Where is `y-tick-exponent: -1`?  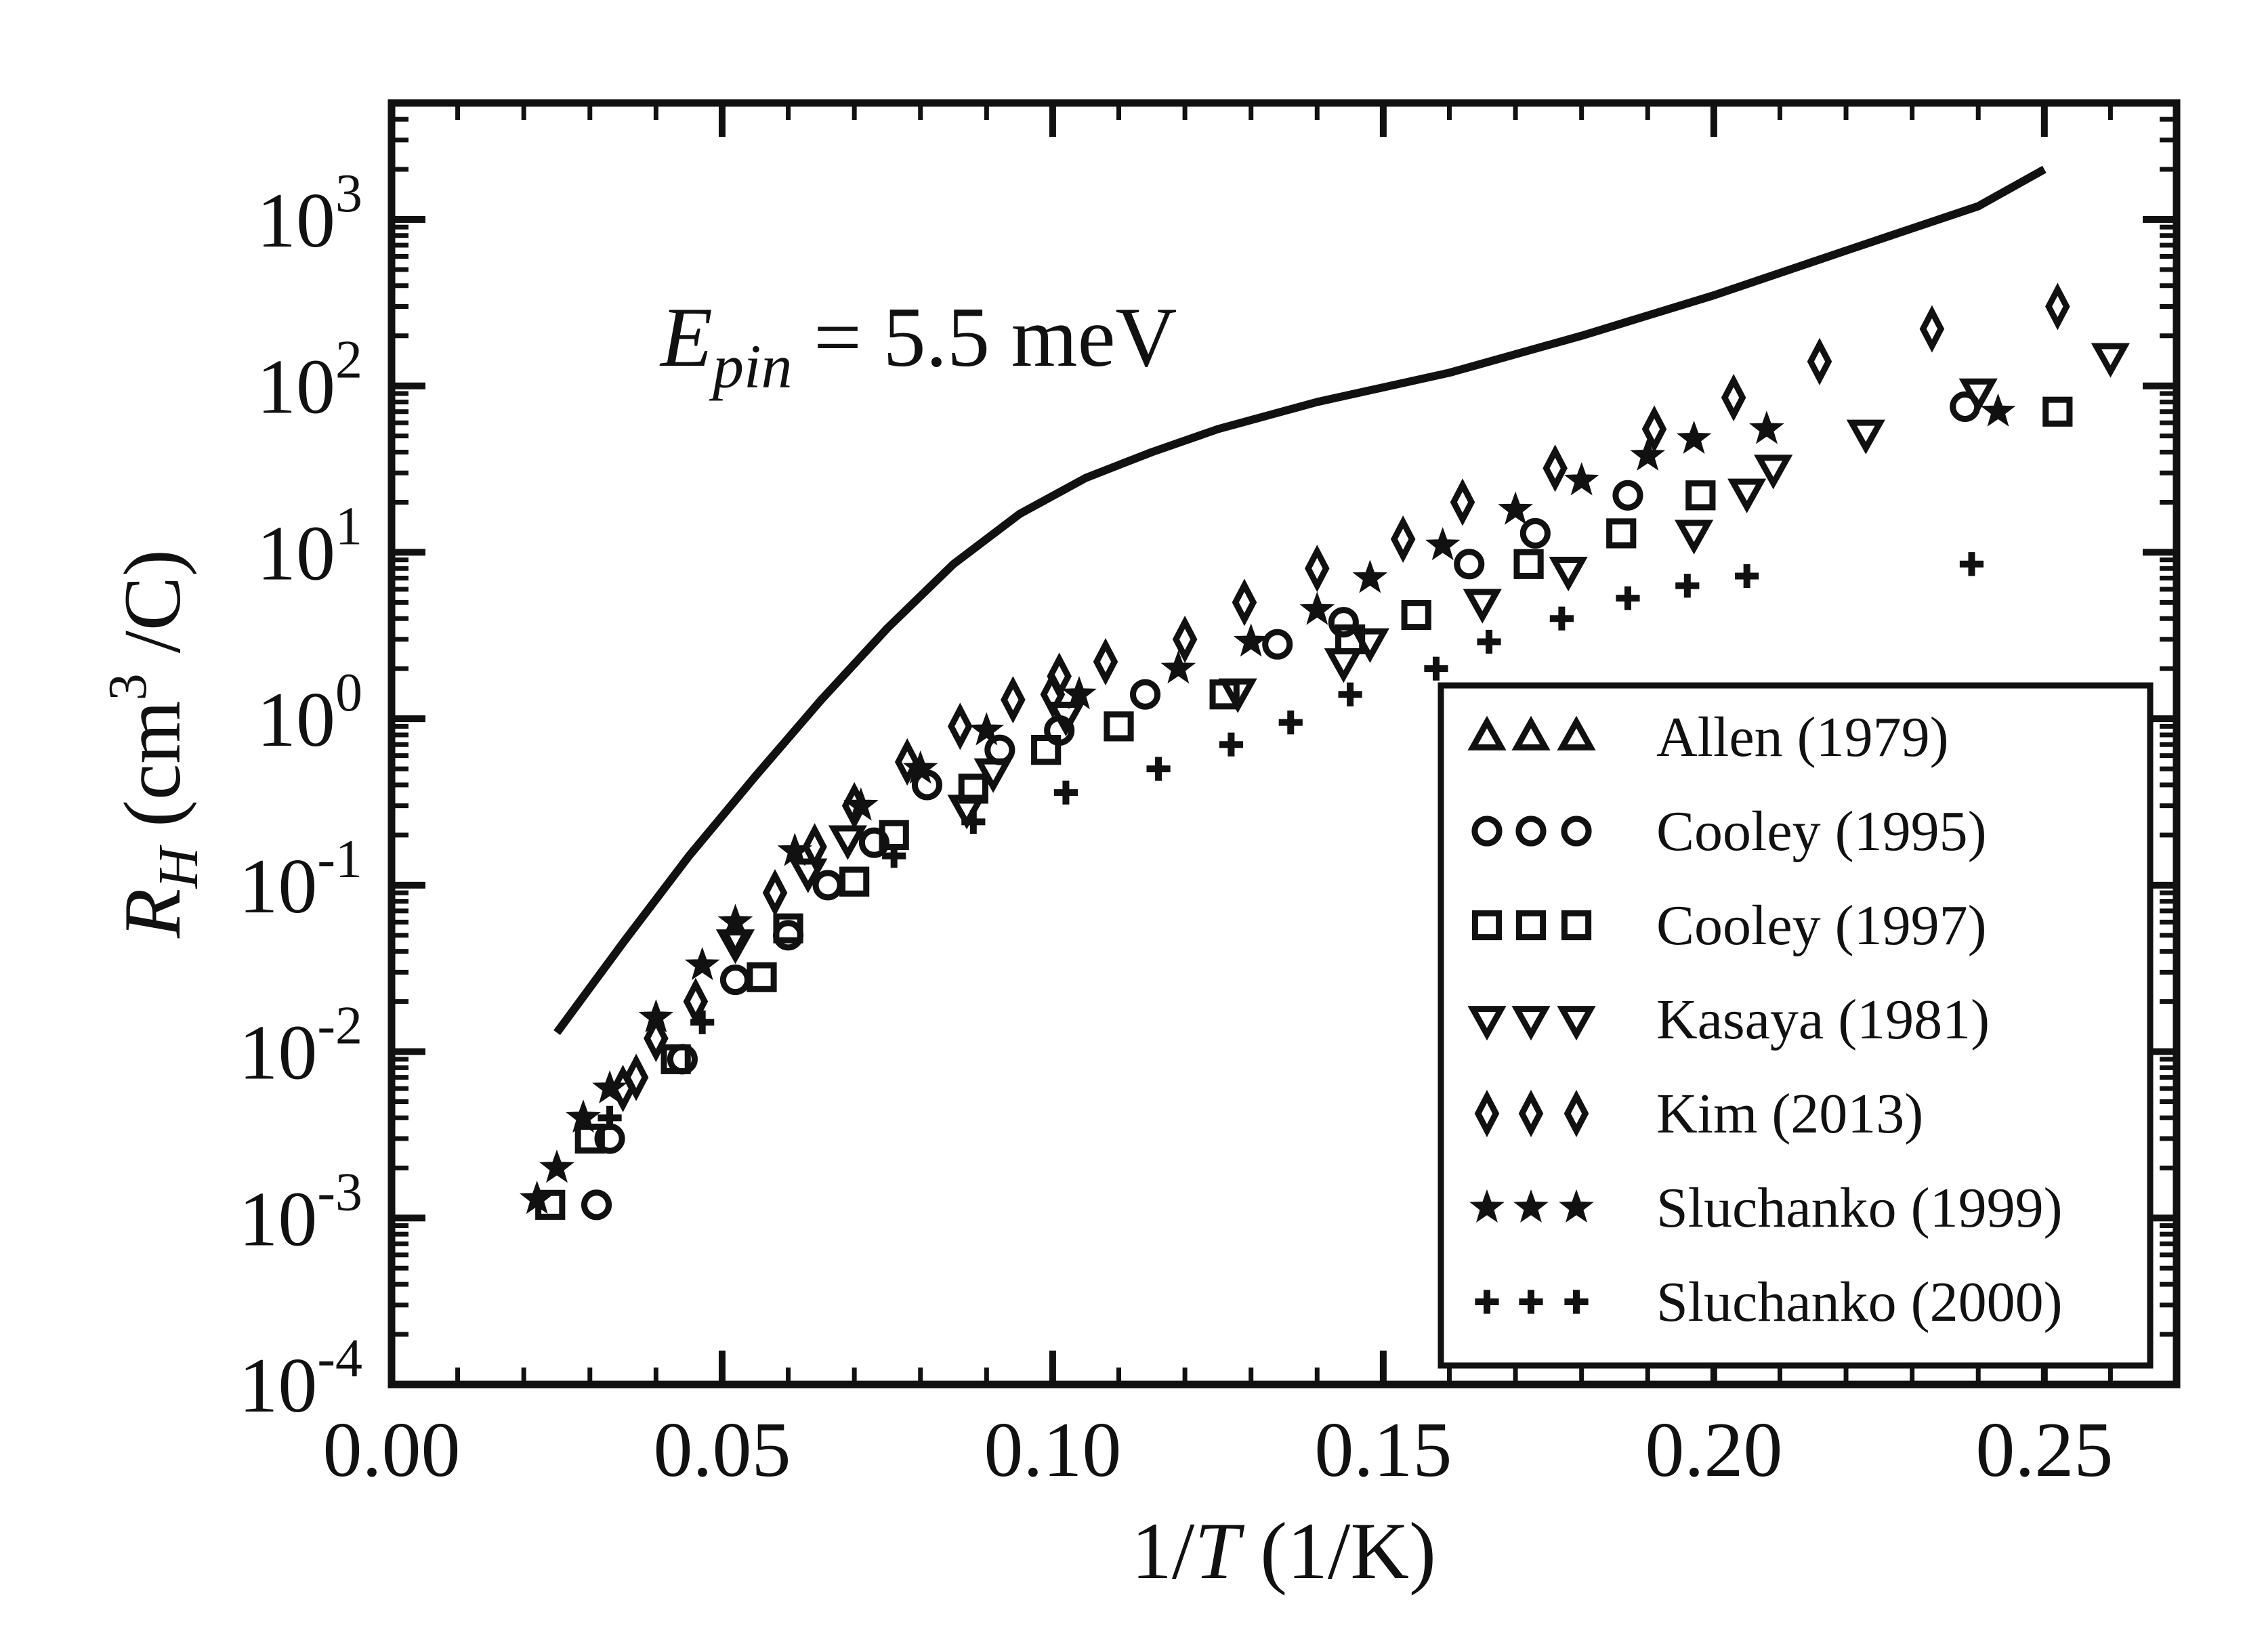 y-tick-exponent: -1 is located at coordinates (339, 860).